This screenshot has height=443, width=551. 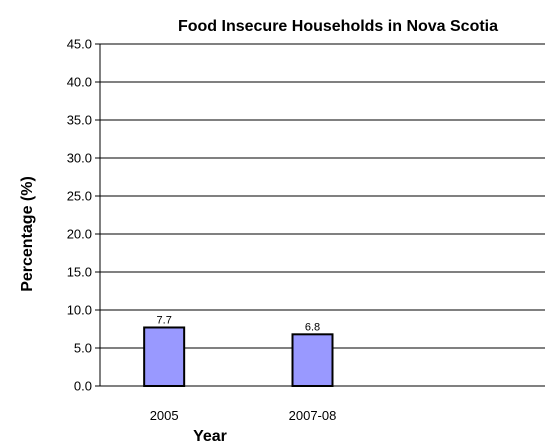 What do you see at coordinates (27, 234) in the screenshot?
I see `y-axis-title: Percentage (%)` at bounding box center [27, 234].